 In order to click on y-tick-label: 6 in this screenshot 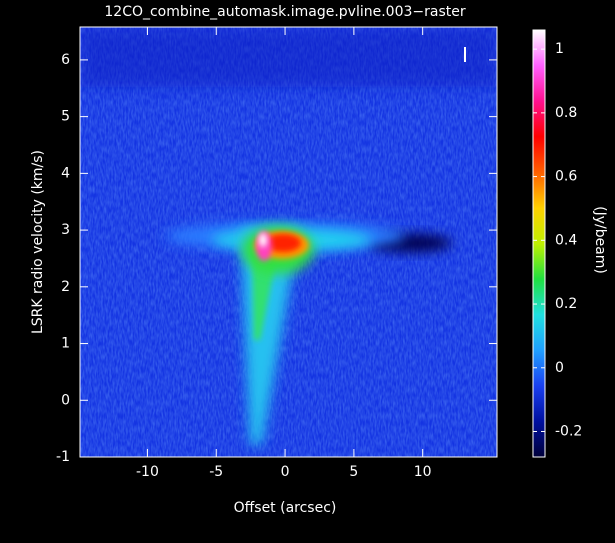, I will do `click(65, 60)`.